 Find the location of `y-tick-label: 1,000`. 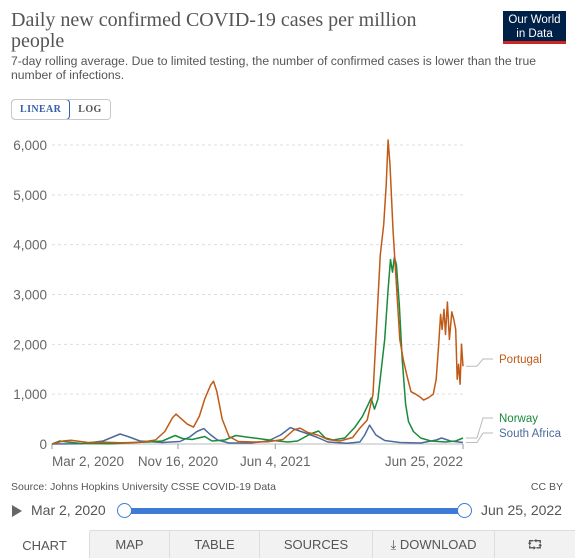

y-tick-label: 1,000 is located at coordinates (30, 394).